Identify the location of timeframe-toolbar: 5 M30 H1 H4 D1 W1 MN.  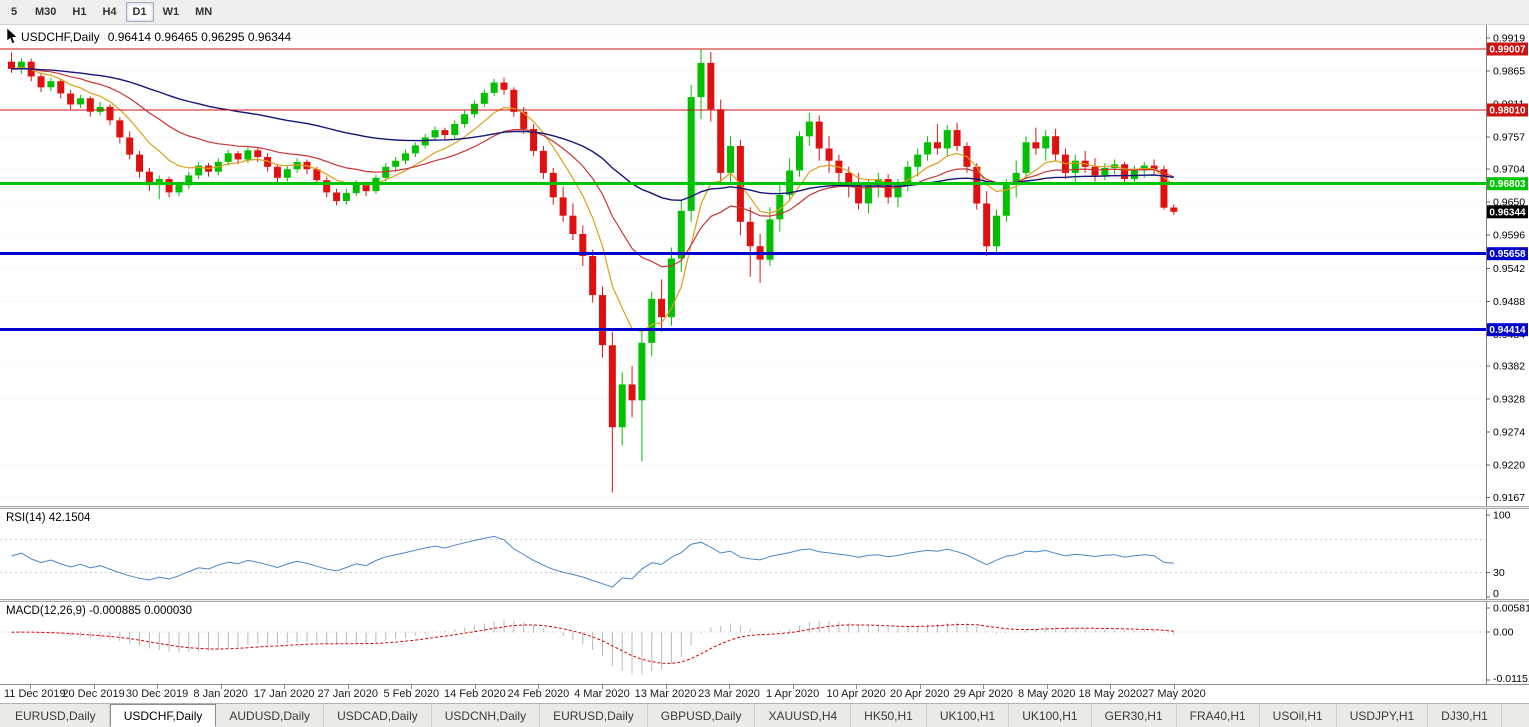
(764, 12).